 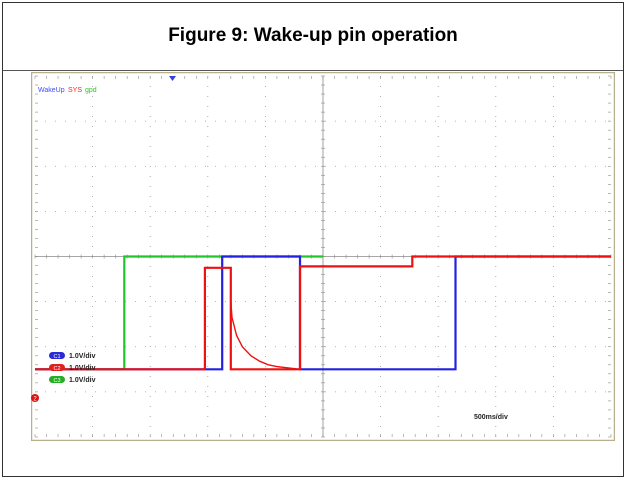 I want to click on figure-header: Figure 9: Wake-up pin operation, so click(x=313, y=37).